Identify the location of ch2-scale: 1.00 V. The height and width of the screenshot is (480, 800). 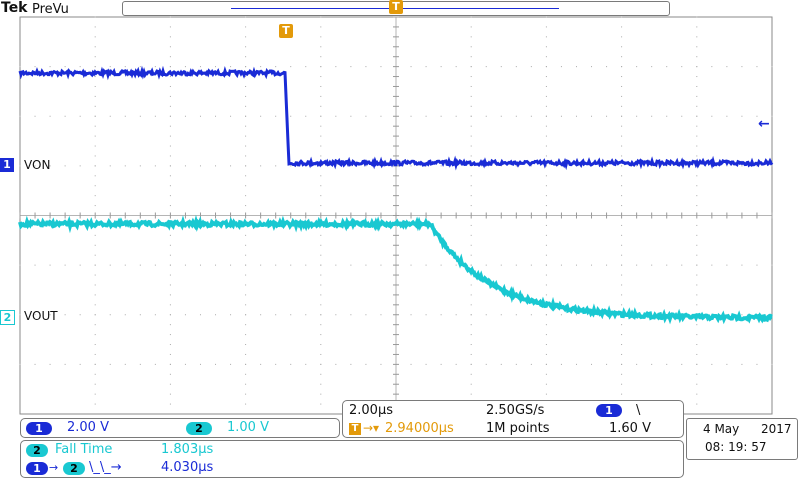
(248, 427).